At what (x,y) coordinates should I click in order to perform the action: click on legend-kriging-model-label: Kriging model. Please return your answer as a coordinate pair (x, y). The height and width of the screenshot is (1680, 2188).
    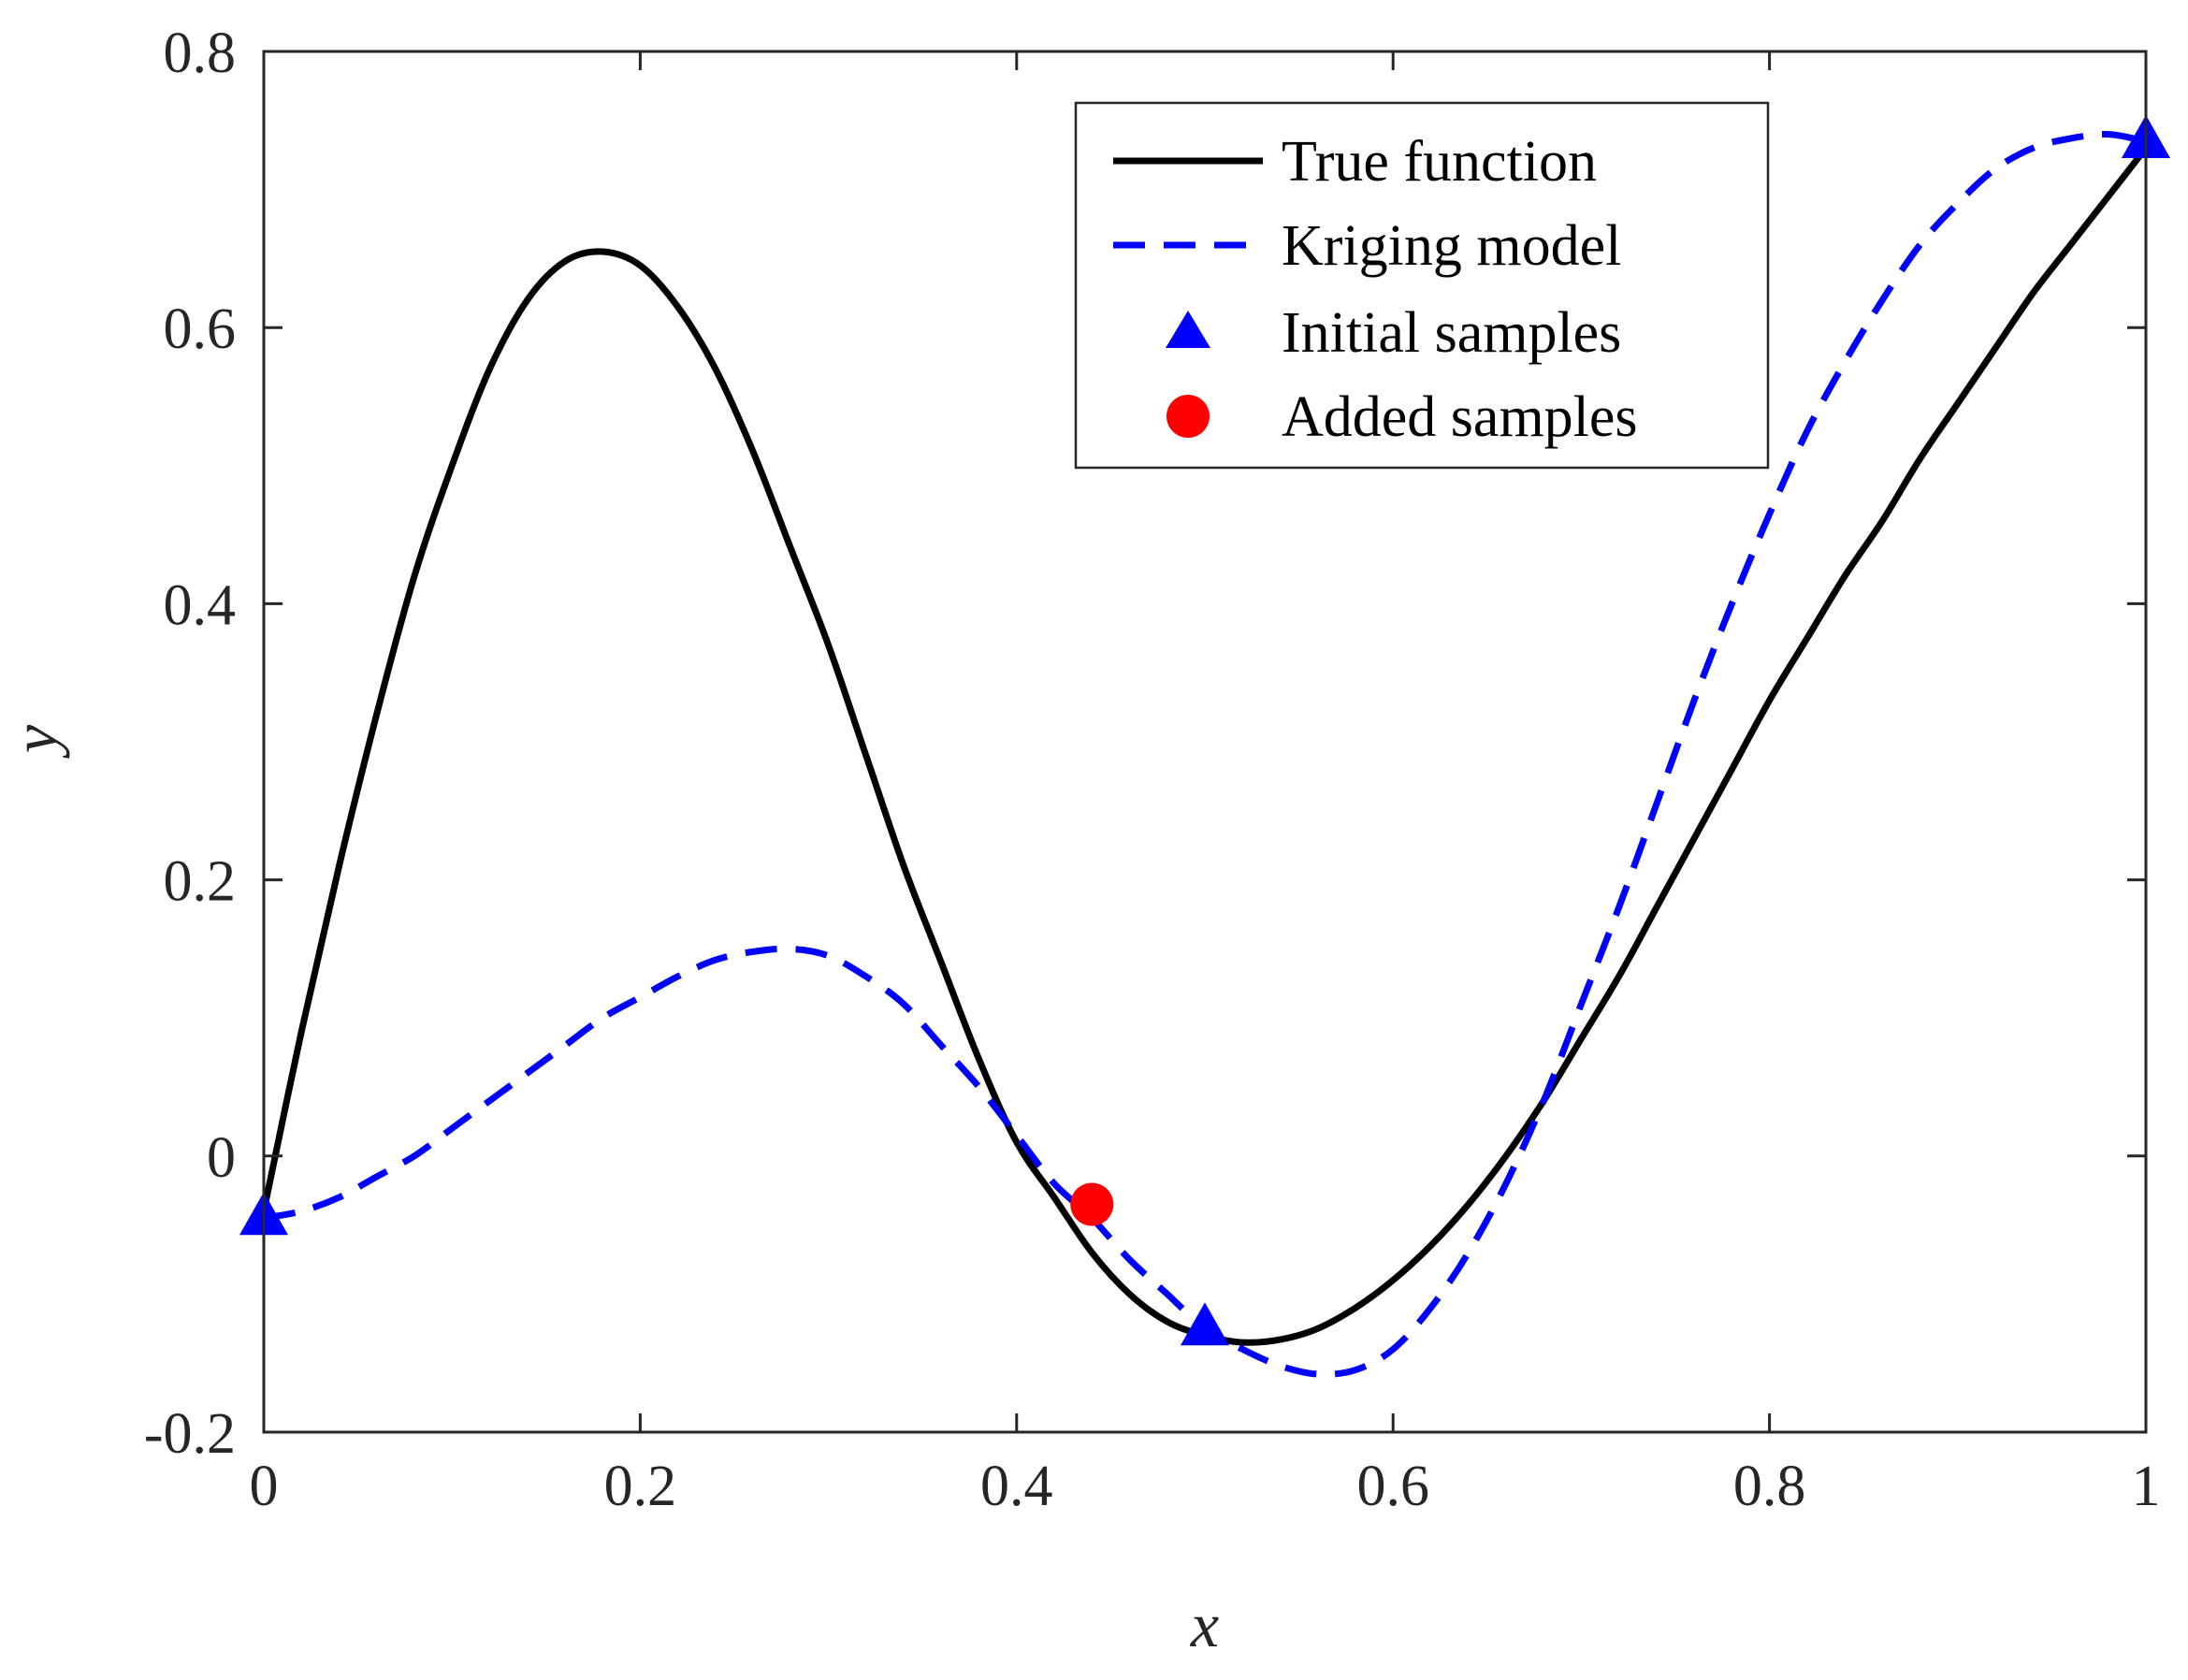
    Looking at the image, I should click on (1451, 246).